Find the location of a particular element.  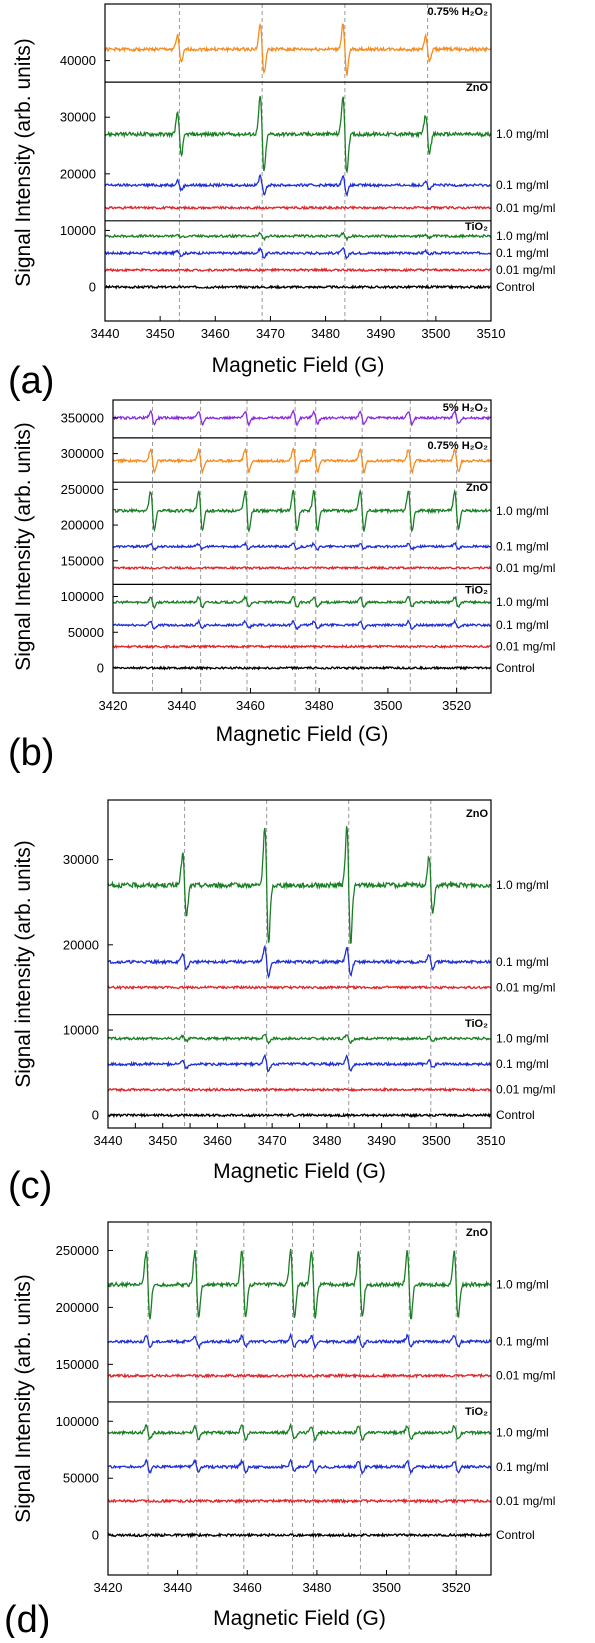

y-tick-label: 10000 is located at coordinates (81, 1030).